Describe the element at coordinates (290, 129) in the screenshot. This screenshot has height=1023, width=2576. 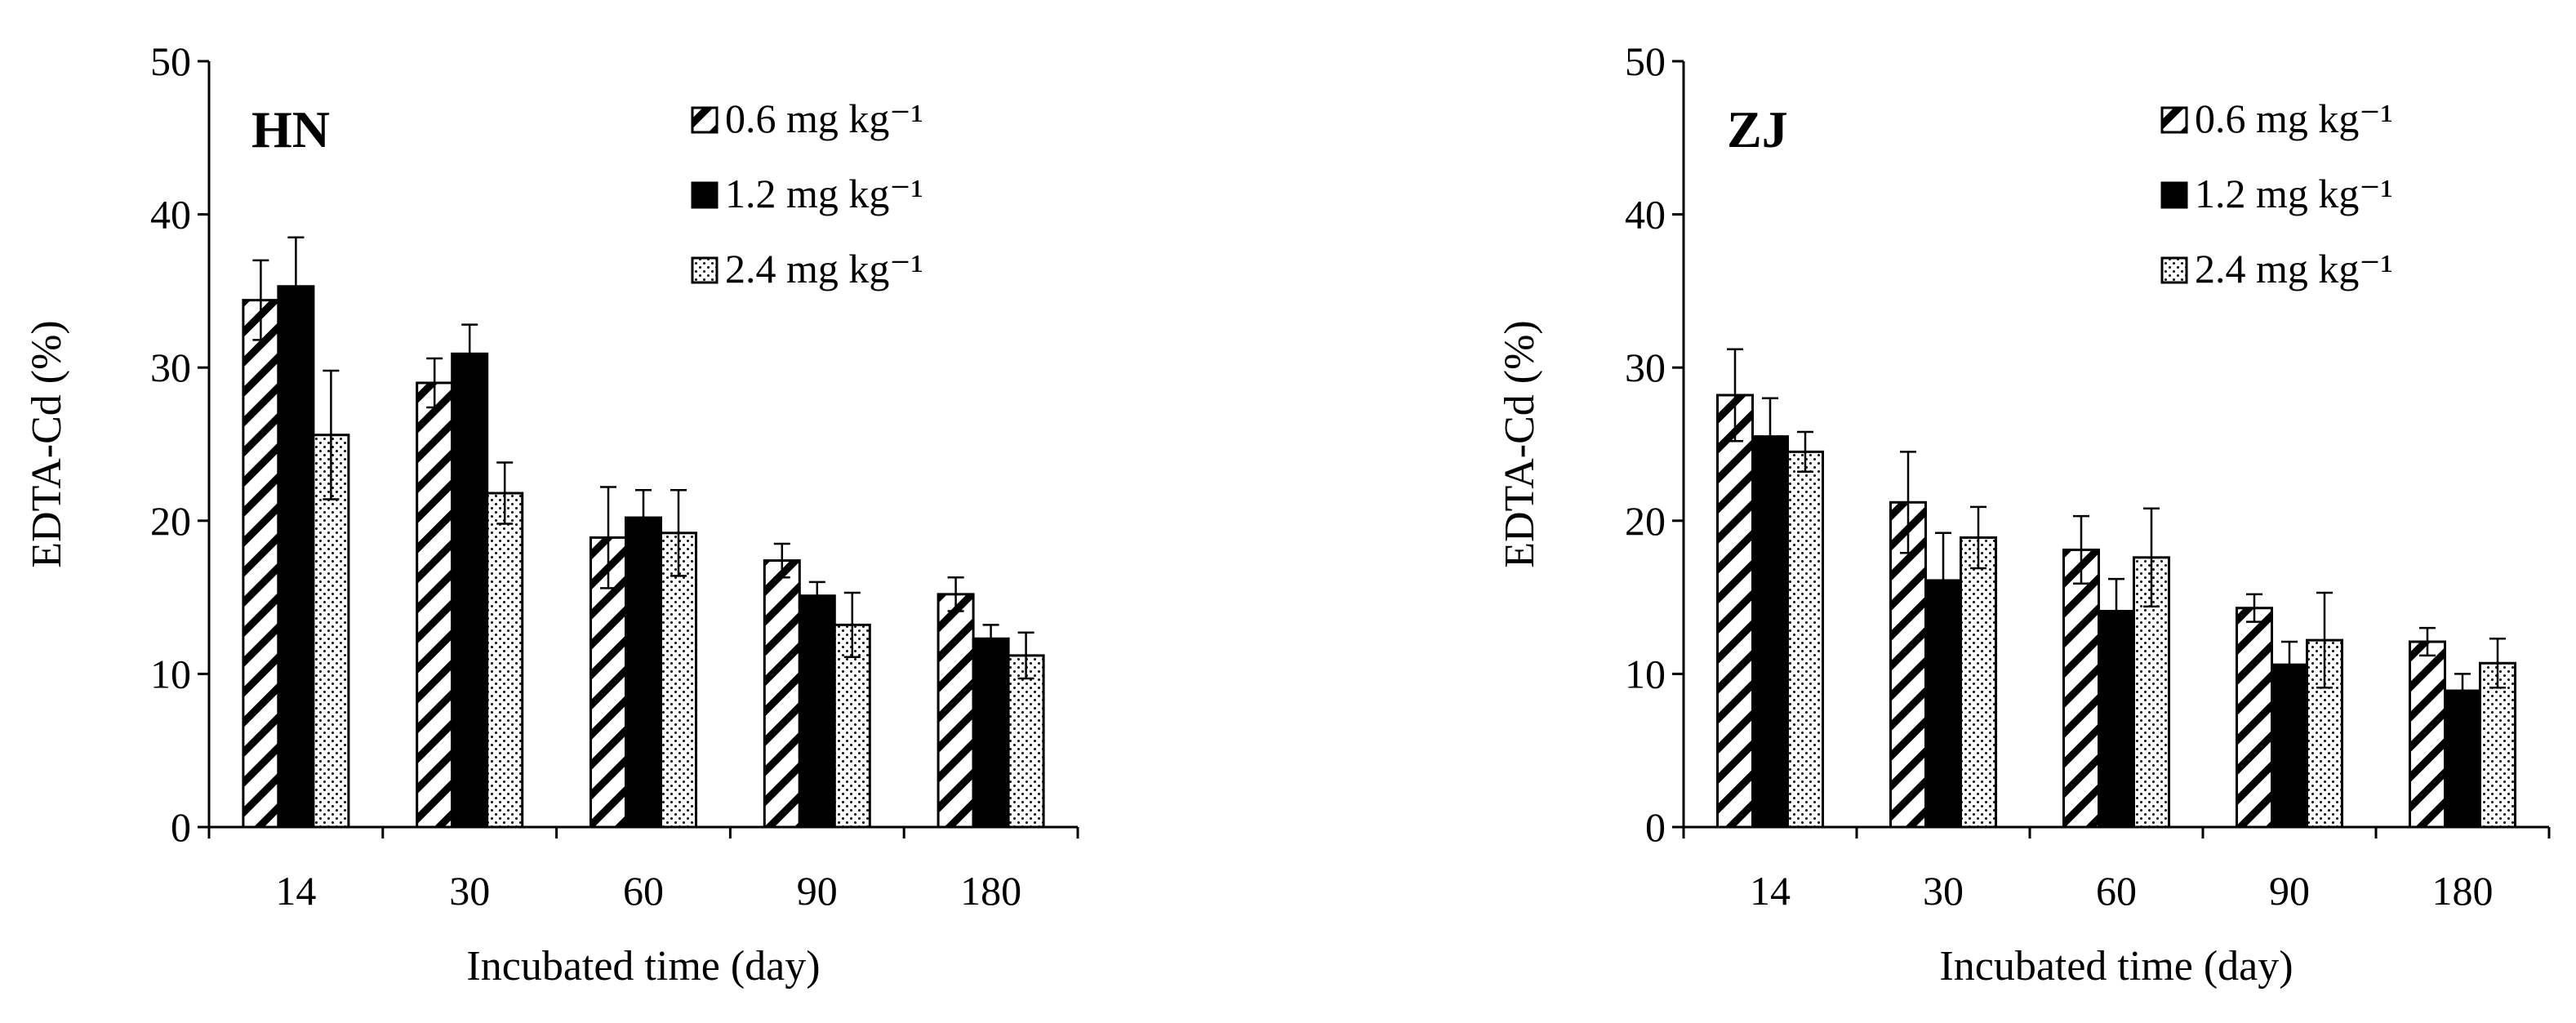
I see `panel-title: HN` at that location.